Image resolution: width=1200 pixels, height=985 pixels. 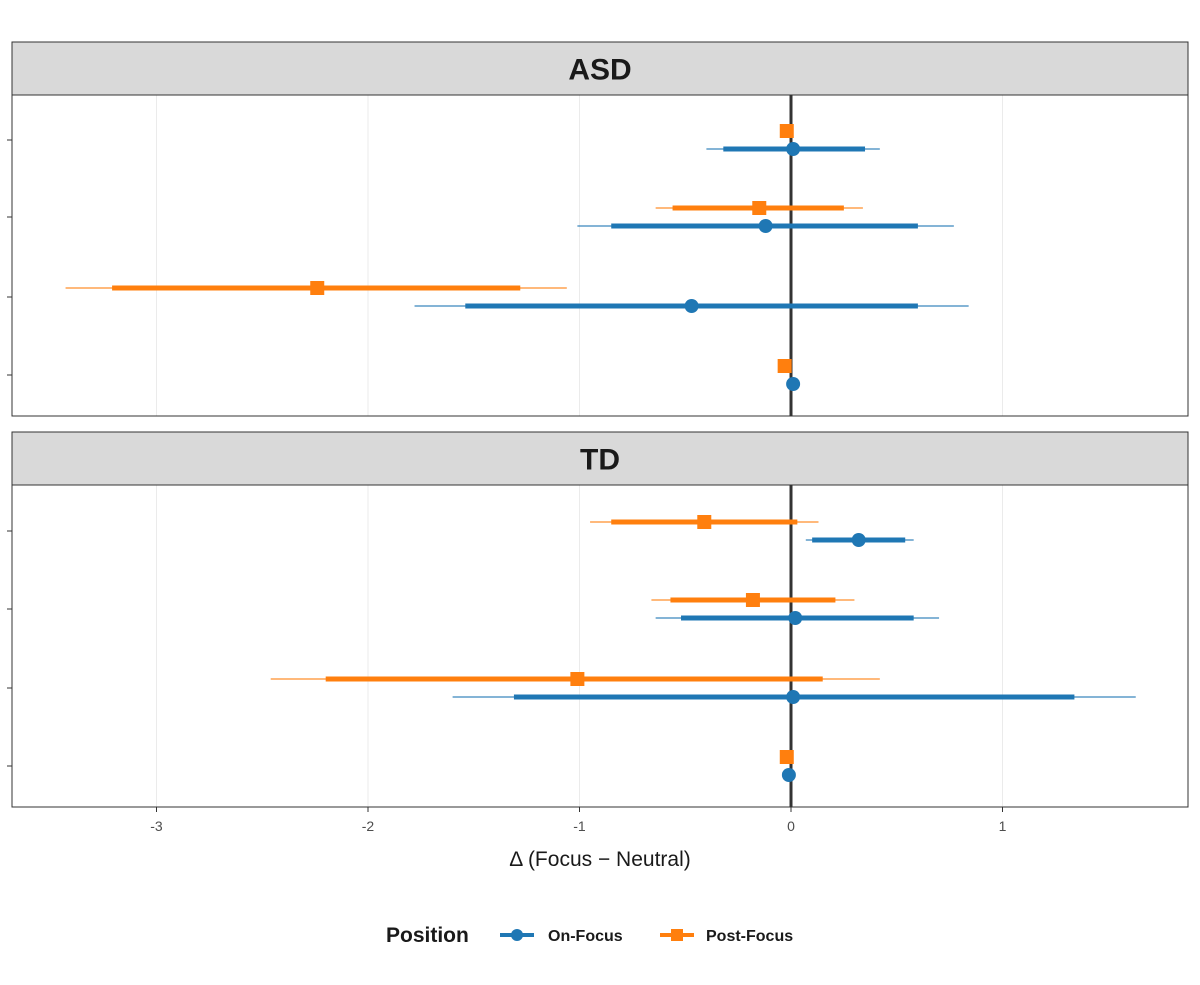 I want to click on facet-strip-label: TD, so click(x=600, y=460).